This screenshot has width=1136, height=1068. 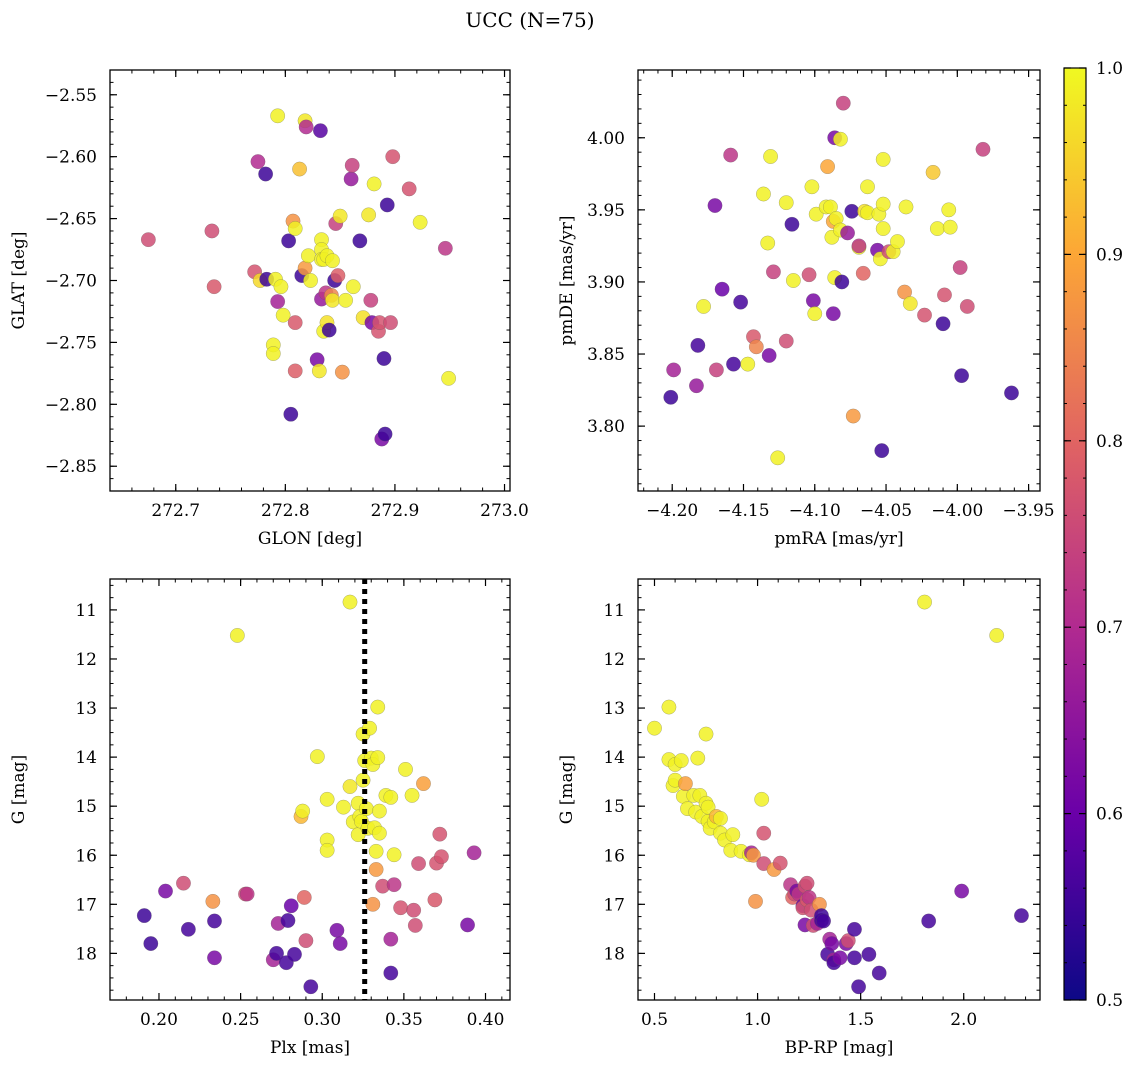 I want to click on x-tick-label: 0.5, so click(x=654, y=1020).